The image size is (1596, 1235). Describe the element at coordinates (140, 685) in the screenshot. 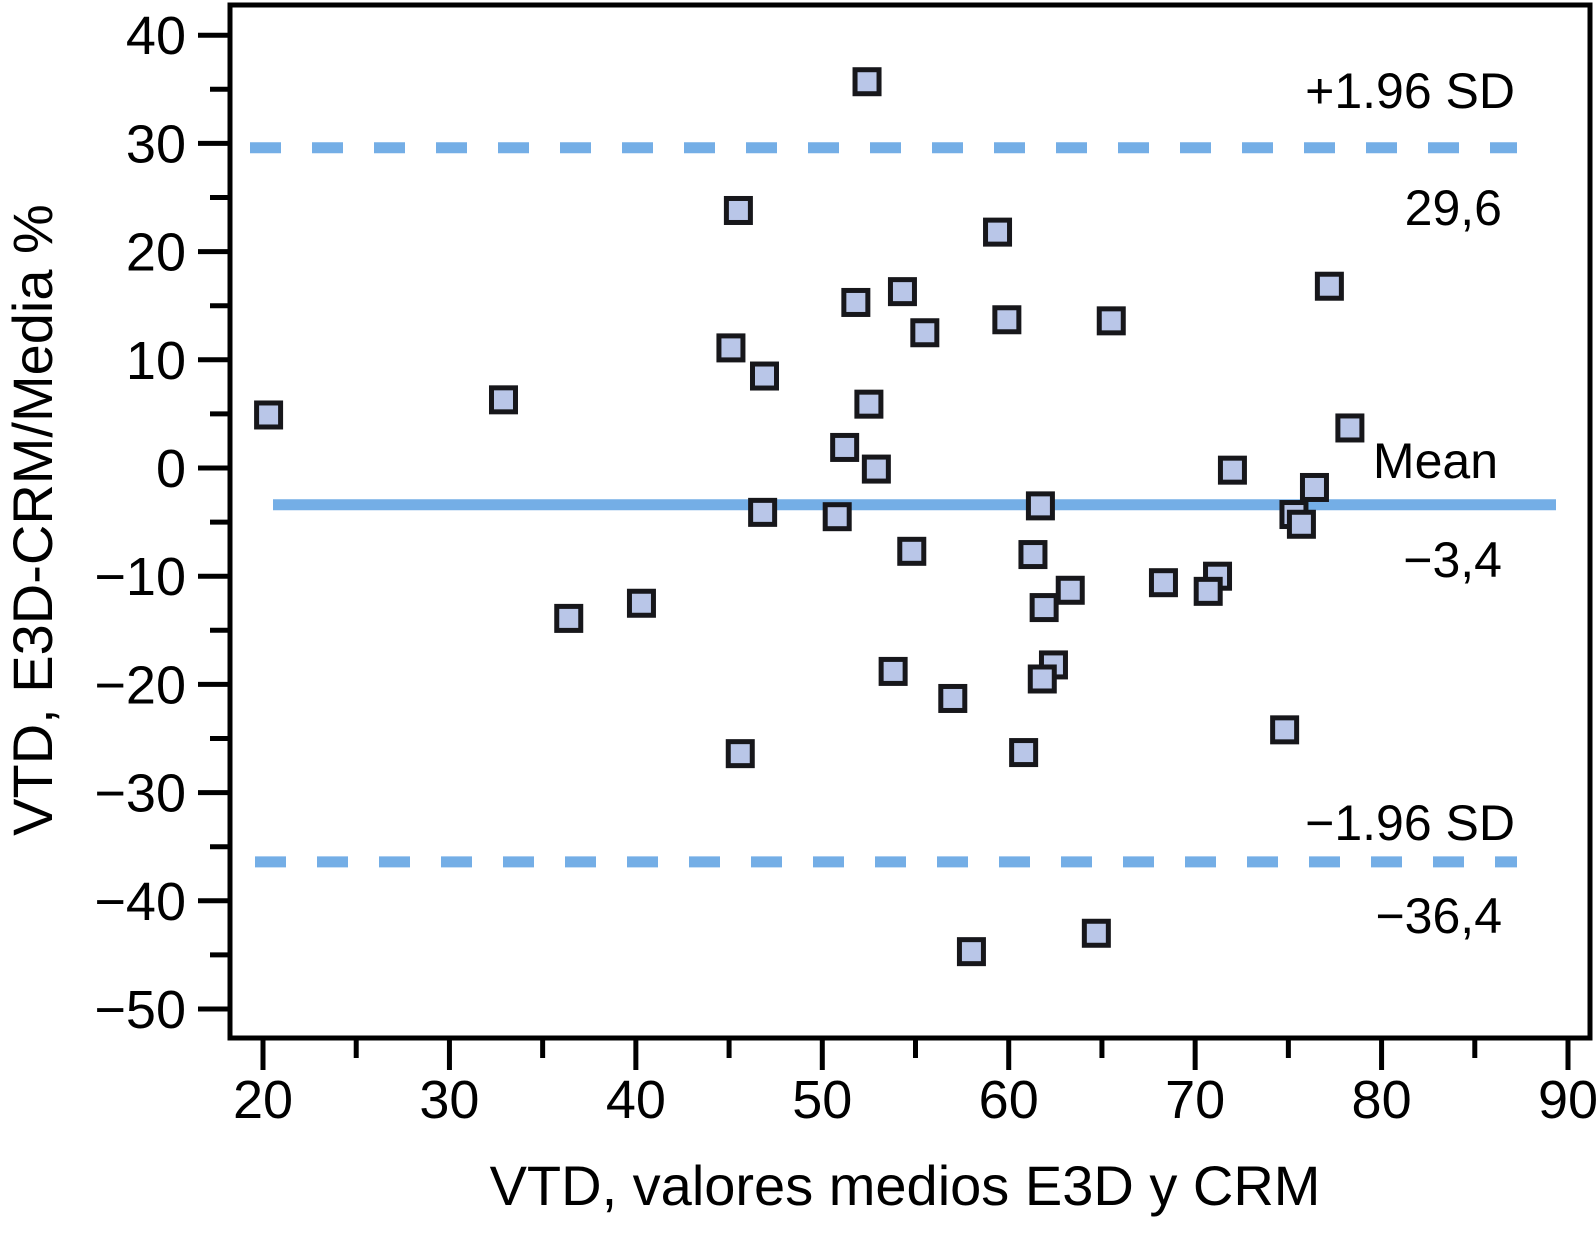

I see `y-tick-label: −20` at that location.